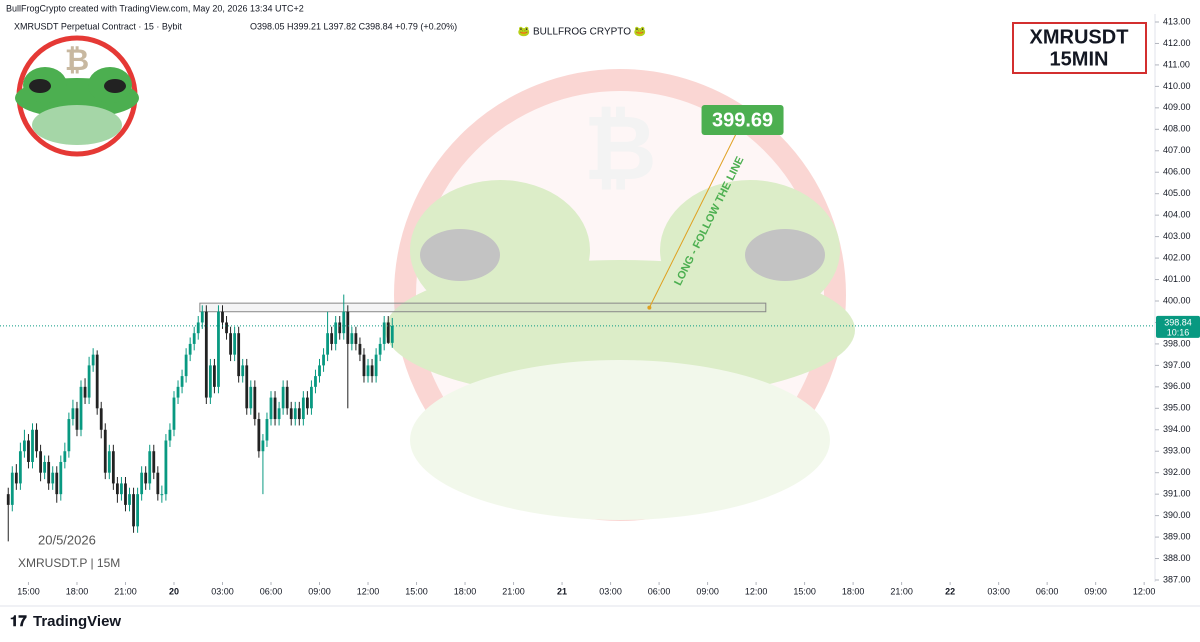 Image resolution: width=1200 pixels, height=642 pixels. I want to click on y-tick-label: 408.00, so click(1177, 129).